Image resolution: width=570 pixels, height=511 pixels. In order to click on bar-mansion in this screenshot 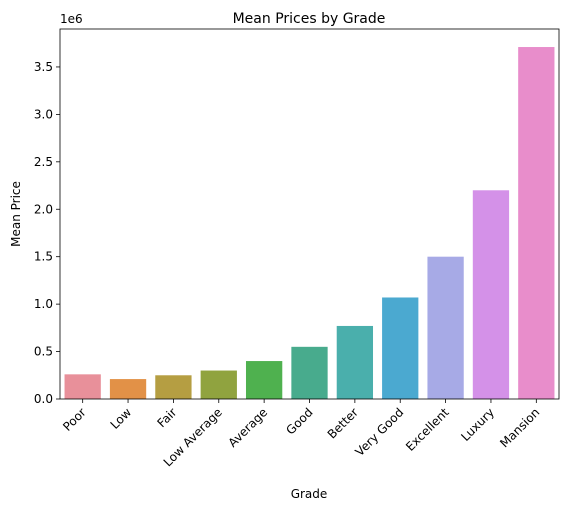, I will do `click(536, 223)`.